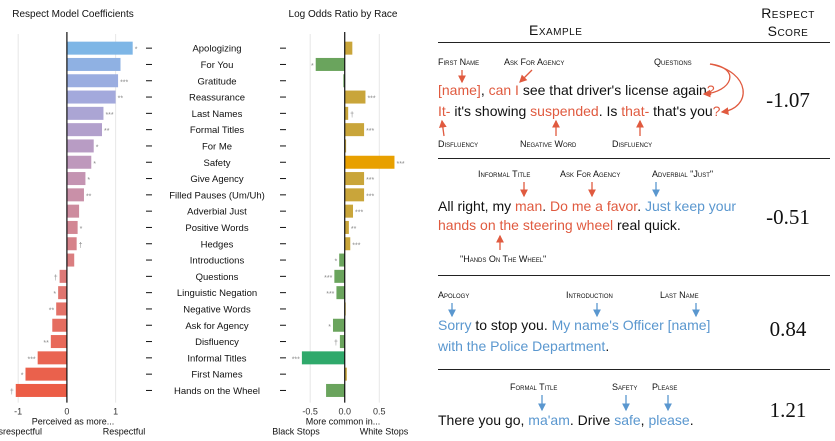  What do you see at coordinates (490, 111) in the screenshot?
I see `text-span: it's showing` at bounding box center [490, 111].